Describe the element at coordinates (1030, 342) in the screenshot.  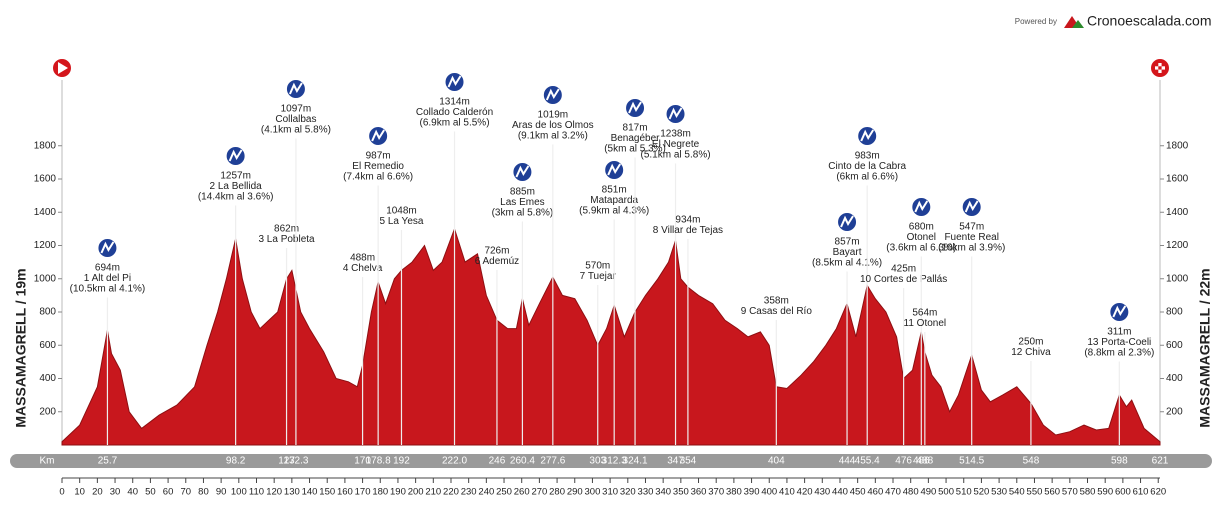
I see `marker-elevation: 250m` at that location.